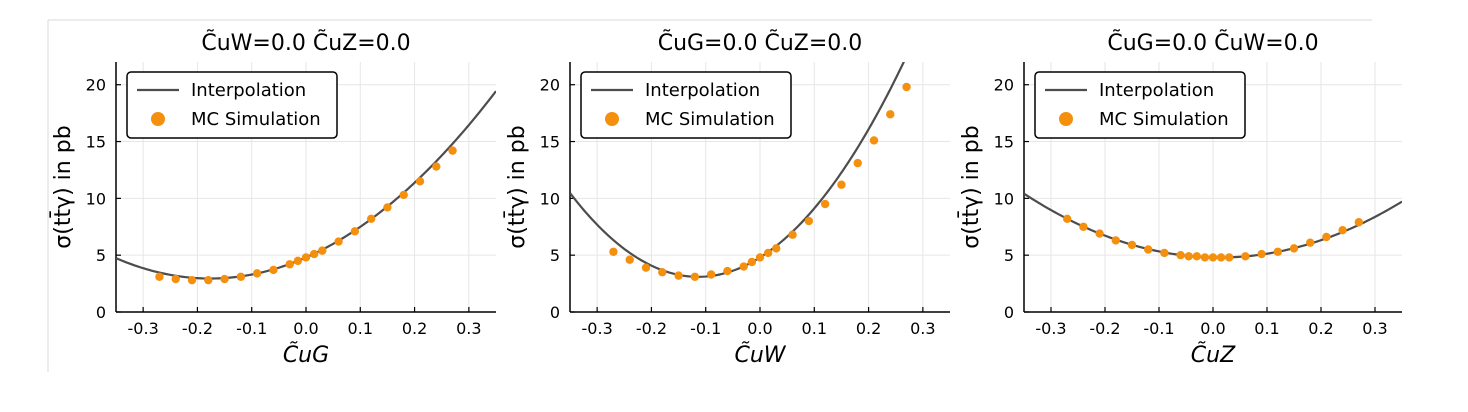 The width and height of the screenshot is (1468, 412). What do you see at coordinates (305, 43) in the screenshot?
I see `panel-title: C̃uW=0.0 C̃uZ=0.0` at bounding box center [305, 43].